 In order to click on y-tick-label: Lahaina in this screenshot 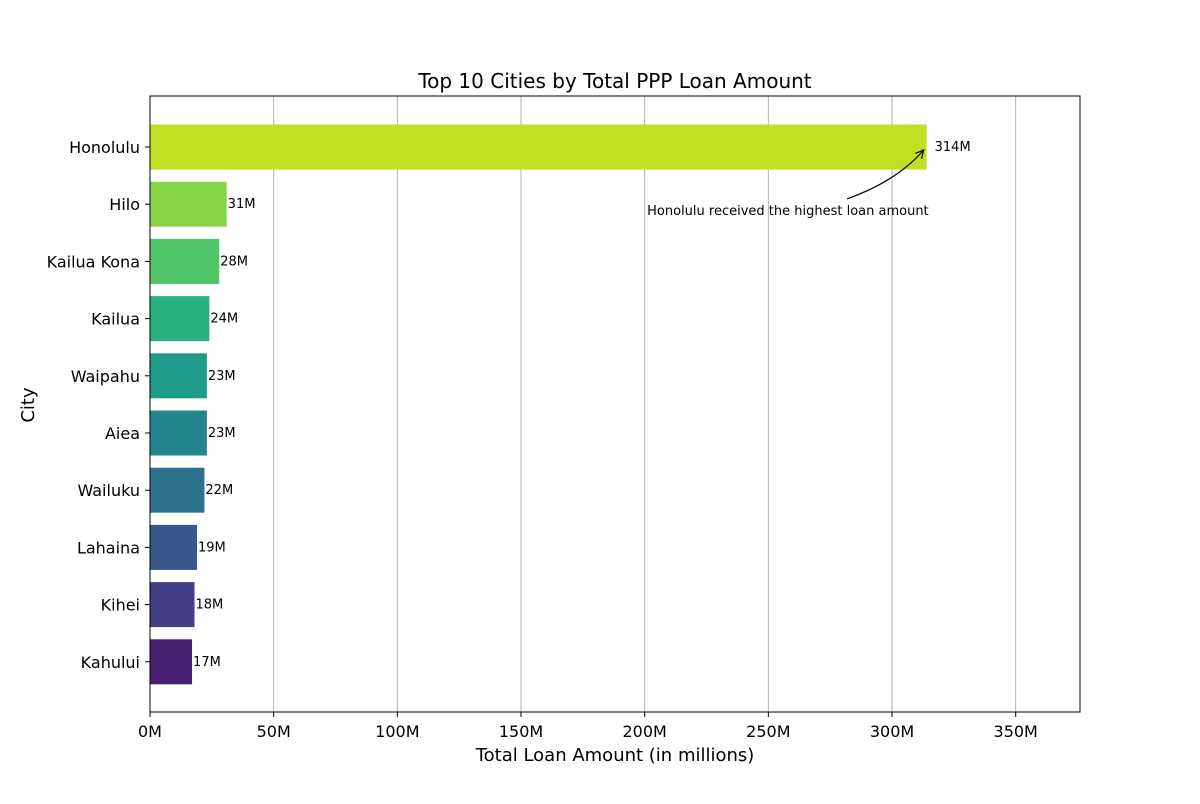, I will do `click(108, 547)`.